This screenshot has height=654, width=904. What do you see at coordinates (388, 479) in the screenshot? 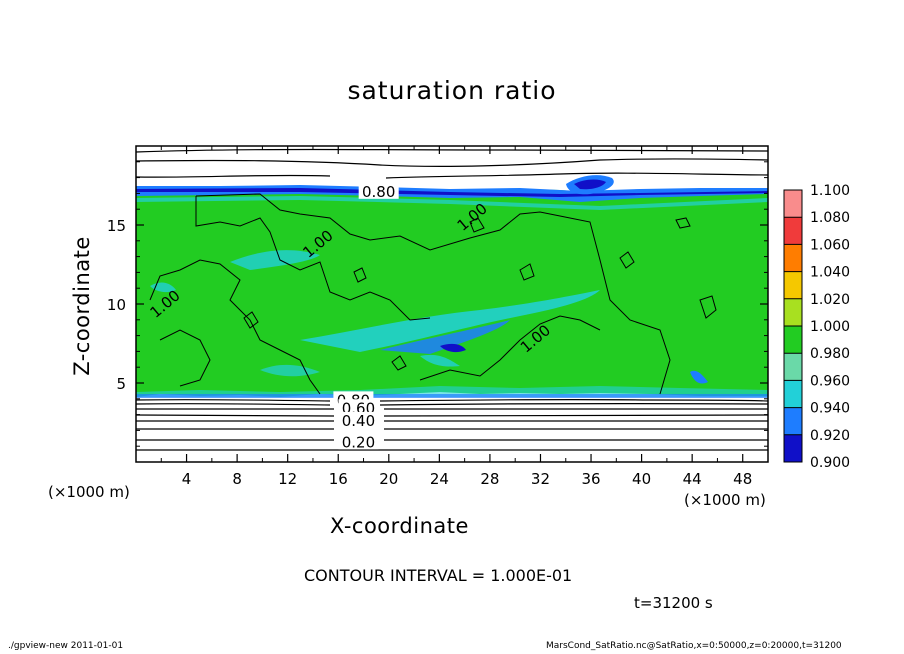
I see `x-tick-label: 20` at bounding box center [388, 479].